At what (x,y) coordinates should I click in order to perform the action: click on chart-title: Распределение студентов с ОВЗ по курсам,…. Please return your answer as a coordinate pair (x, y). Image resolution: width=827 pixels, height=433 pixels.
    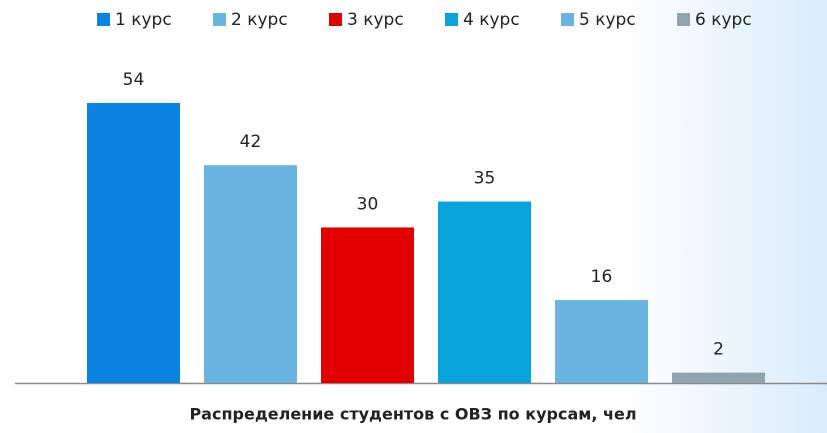
    Looking at the image, I should click on (412, 414).